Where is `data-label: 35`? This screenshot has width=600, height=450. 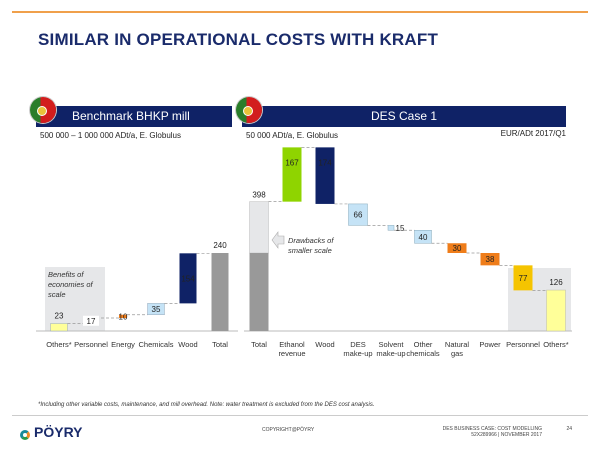 data-label: 35 is located at coordinates (156, 309).